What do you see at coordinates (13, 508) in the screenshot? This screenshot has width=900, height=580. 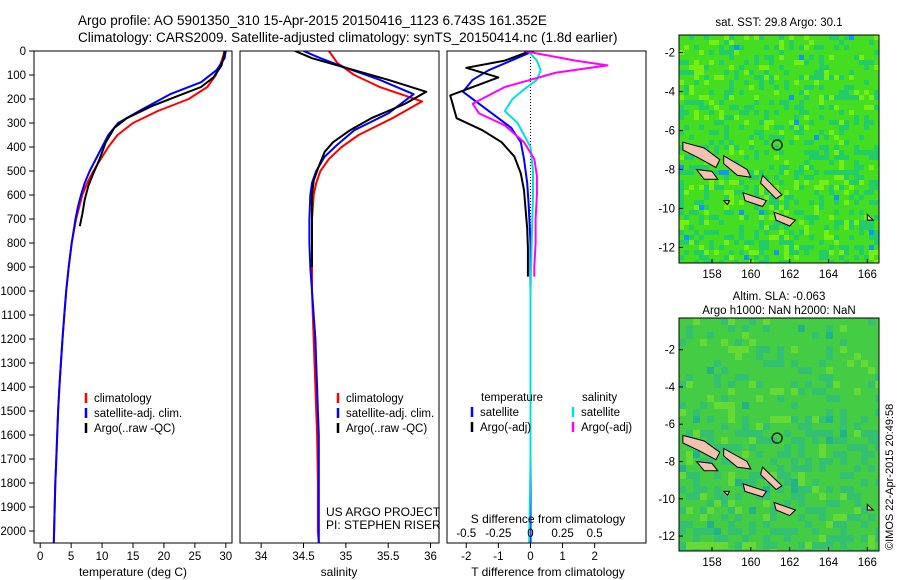 I see `y-tick-label: 1900` at bounding box center [13, 508].